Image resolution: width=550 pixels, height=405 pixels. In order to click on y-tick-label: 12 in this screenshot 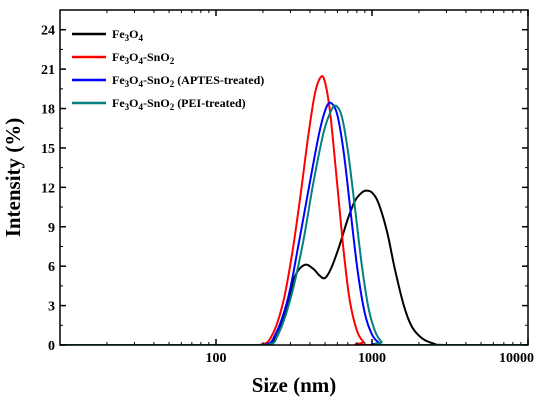, I will do `click(48, 188)`.